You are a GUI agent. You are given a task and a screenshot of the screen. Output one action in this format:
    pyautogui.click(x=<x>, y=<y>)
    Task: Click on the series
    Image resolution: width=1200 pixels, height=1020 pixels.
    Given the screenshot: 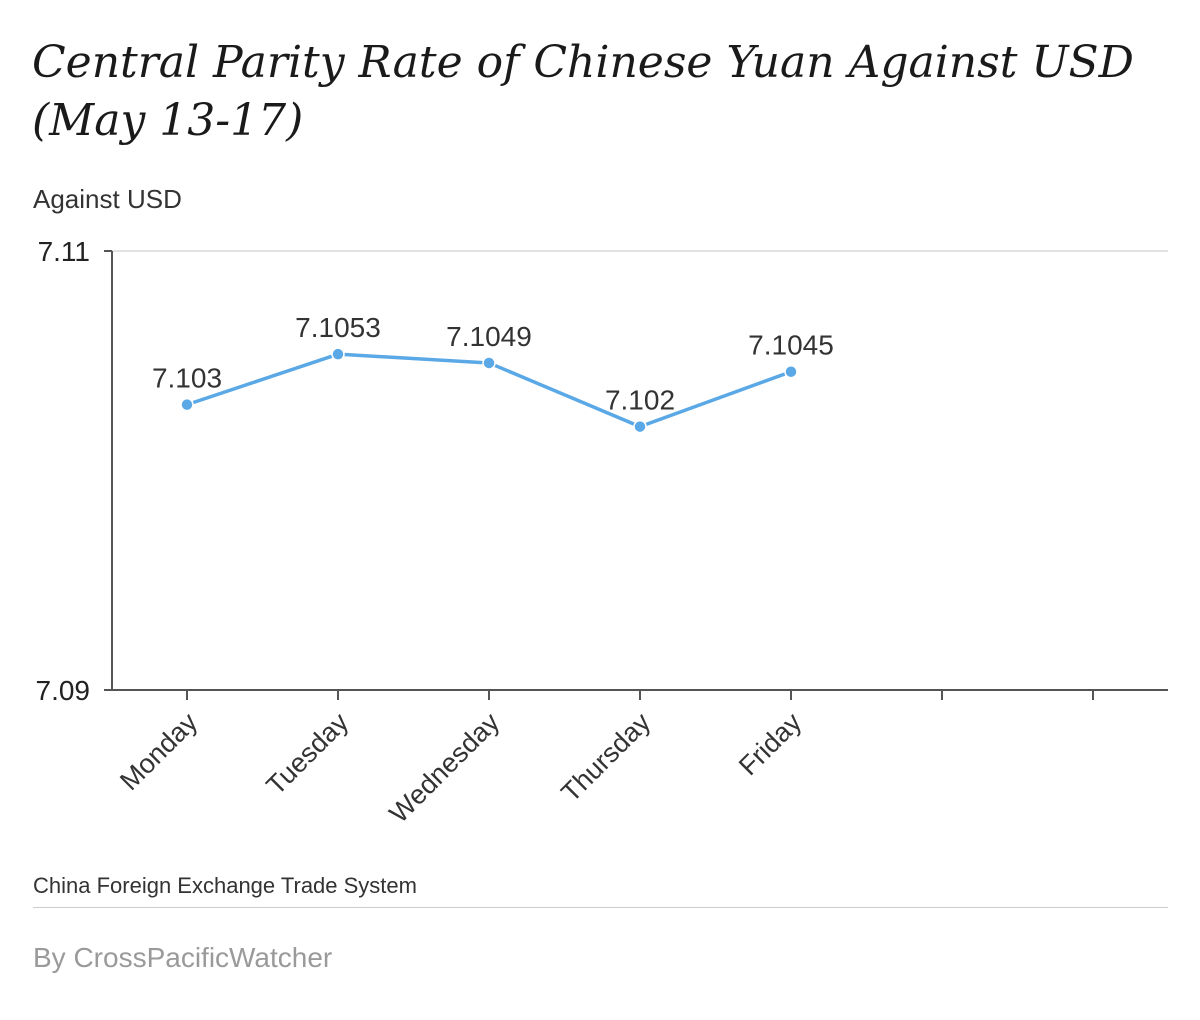 What is the action you would take?
    pyautogui.click(x=489, y=390)
    